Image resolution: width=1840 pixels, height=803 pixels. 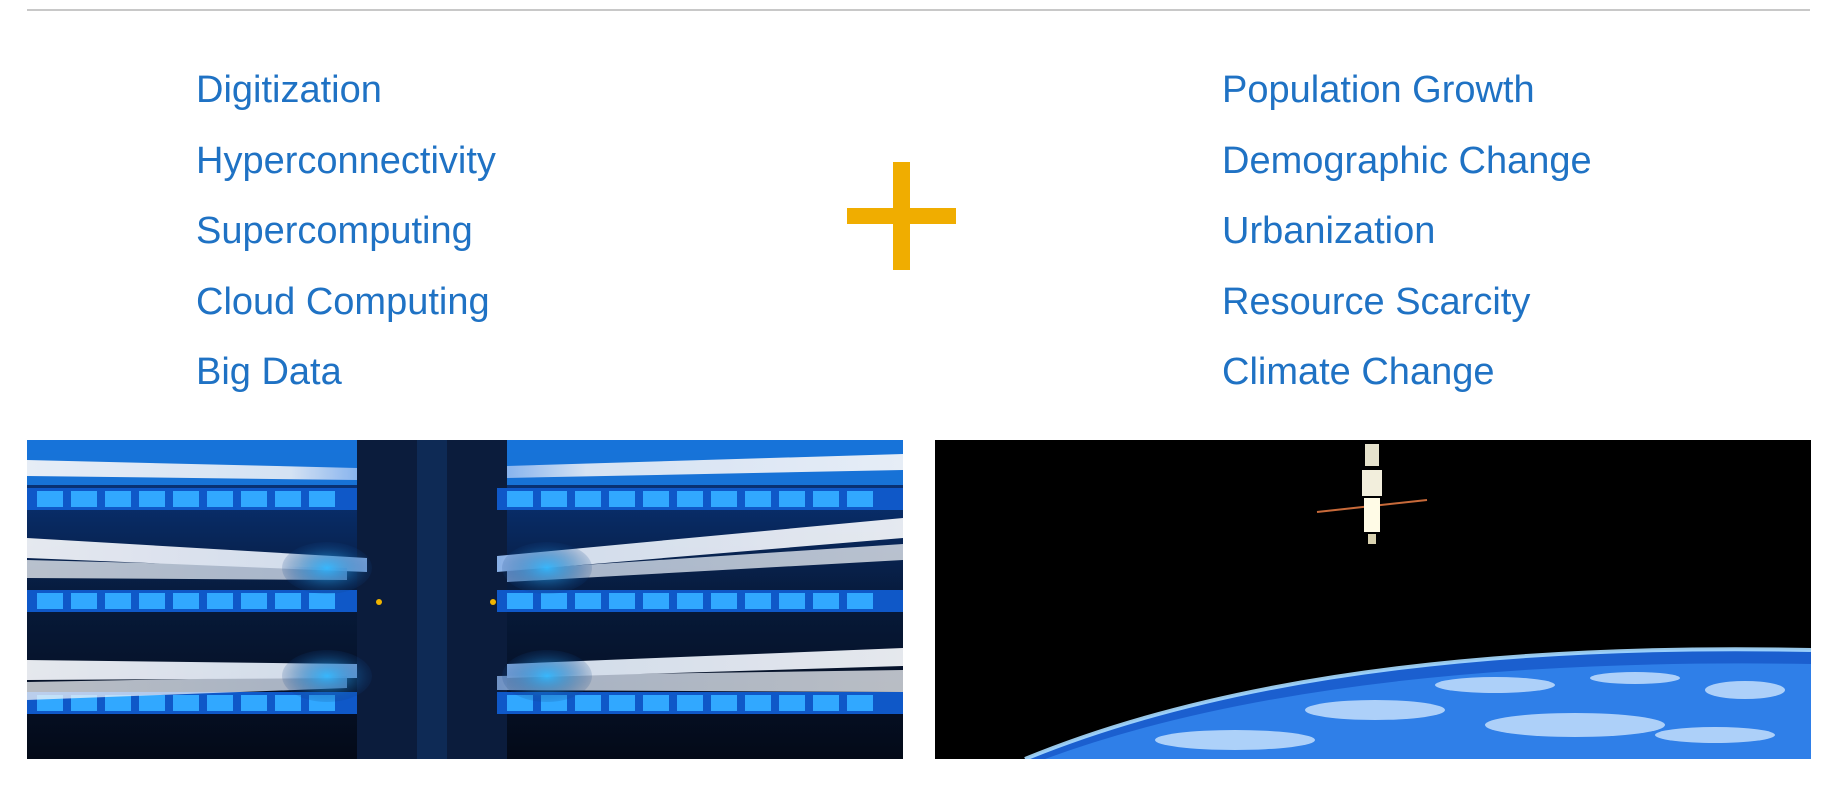 I want to click on list-item-resource-scarcity: Resource Scarcity, so click(x=1376, y=301).